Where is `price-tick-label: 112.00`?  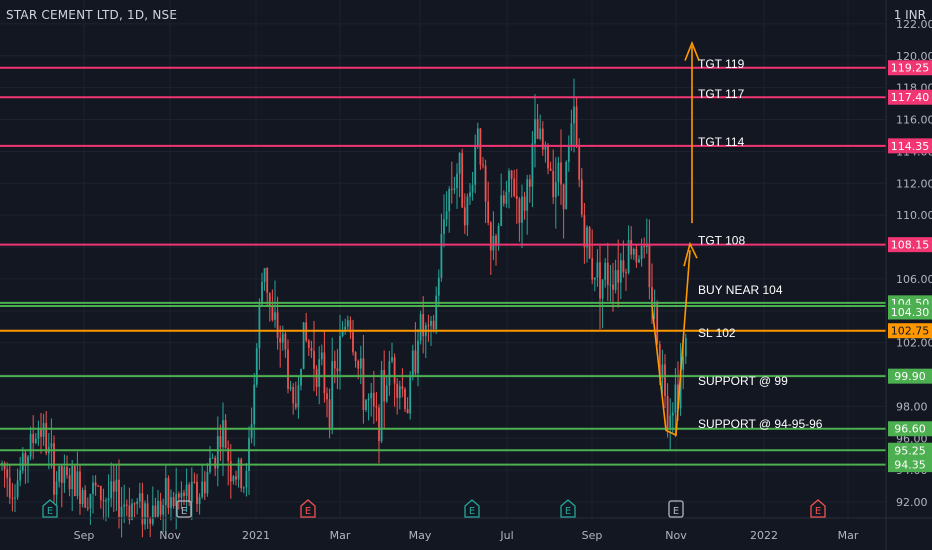
price-tick-label: 112.00 is located at coordinates (914, 183).